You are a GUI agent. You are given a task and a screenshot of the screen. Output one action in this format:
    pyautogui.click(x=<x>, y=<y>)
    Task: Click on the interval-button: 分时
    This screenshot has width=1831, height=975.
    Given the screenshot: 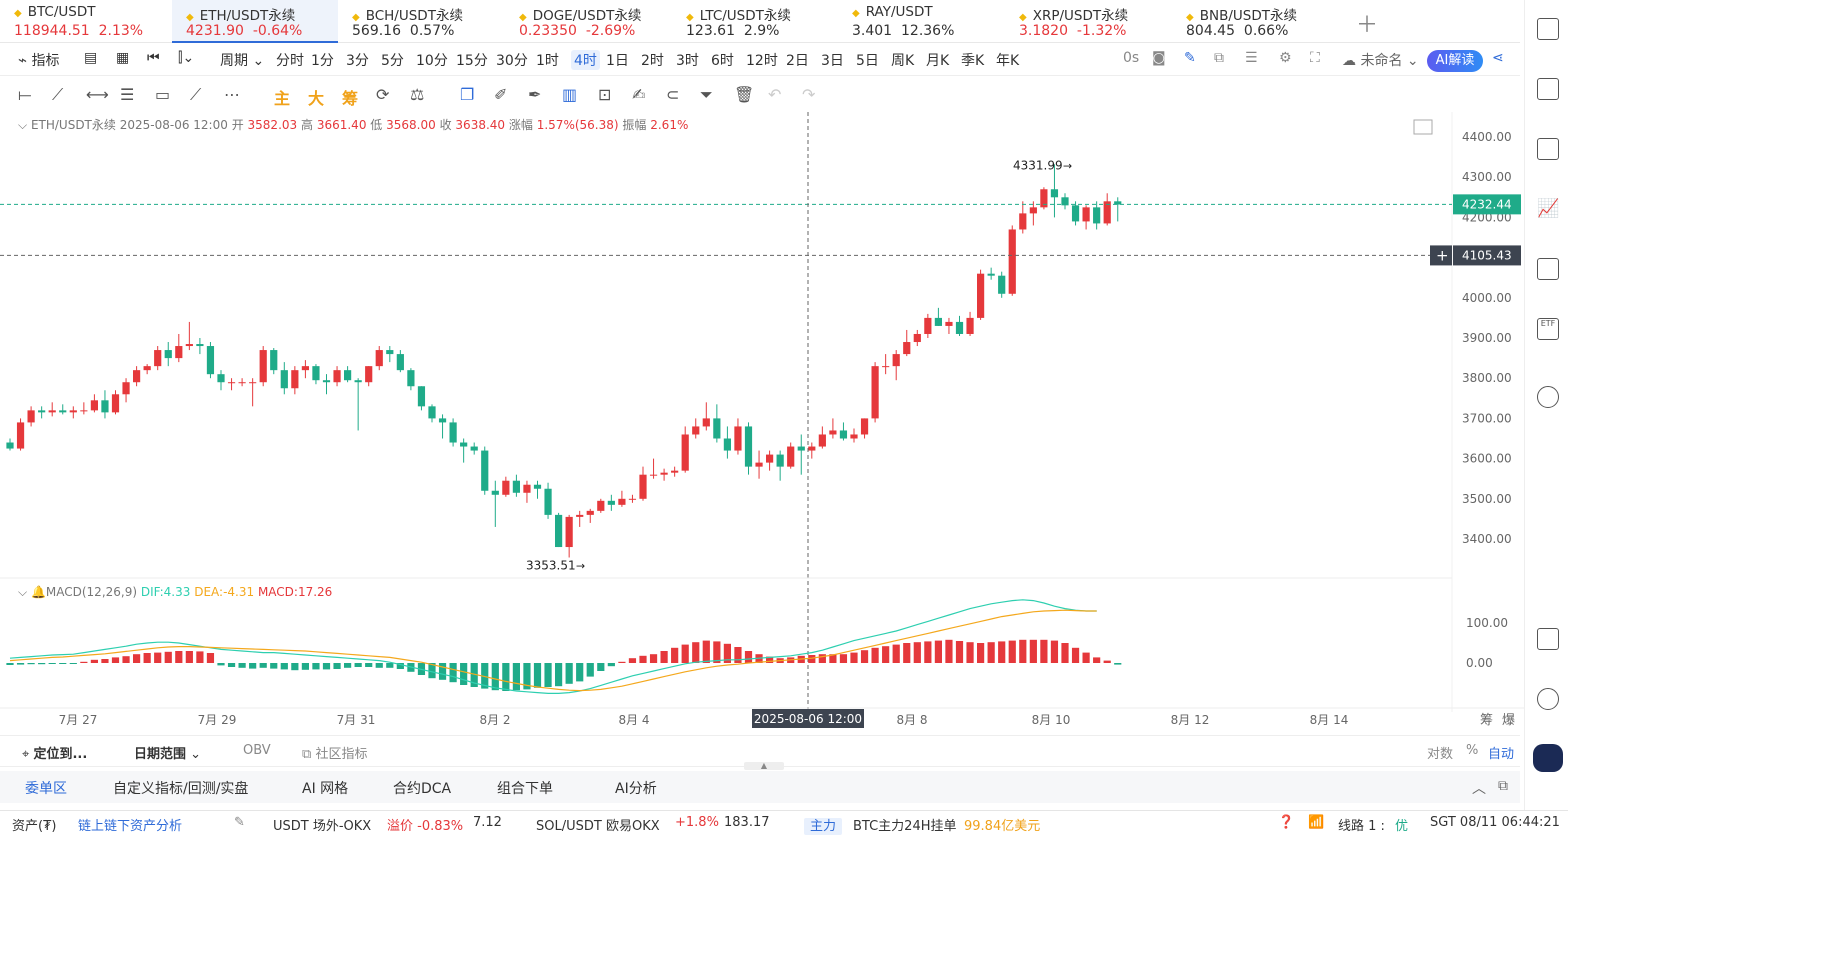 What is the action you would take?
    pyautogui.click(x=290, y=61)
    